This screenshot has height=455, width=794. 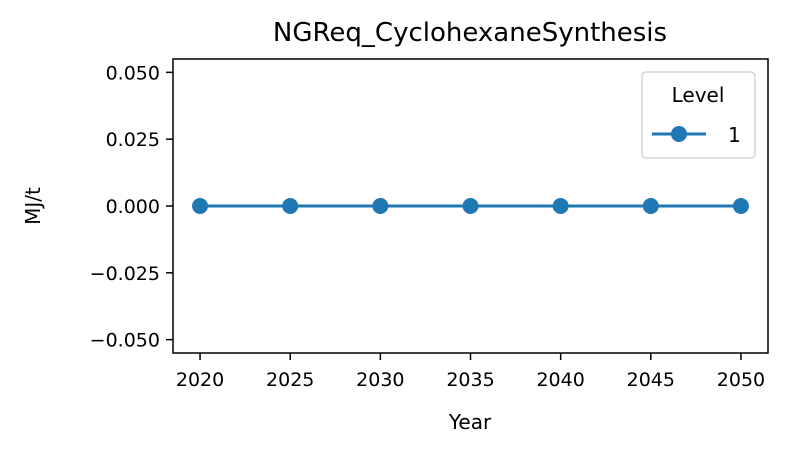 What do you see at coordinates (125, 341) in the screenshot?
I see `y-tick-label: −0.050` at bounding box center [125, 341].